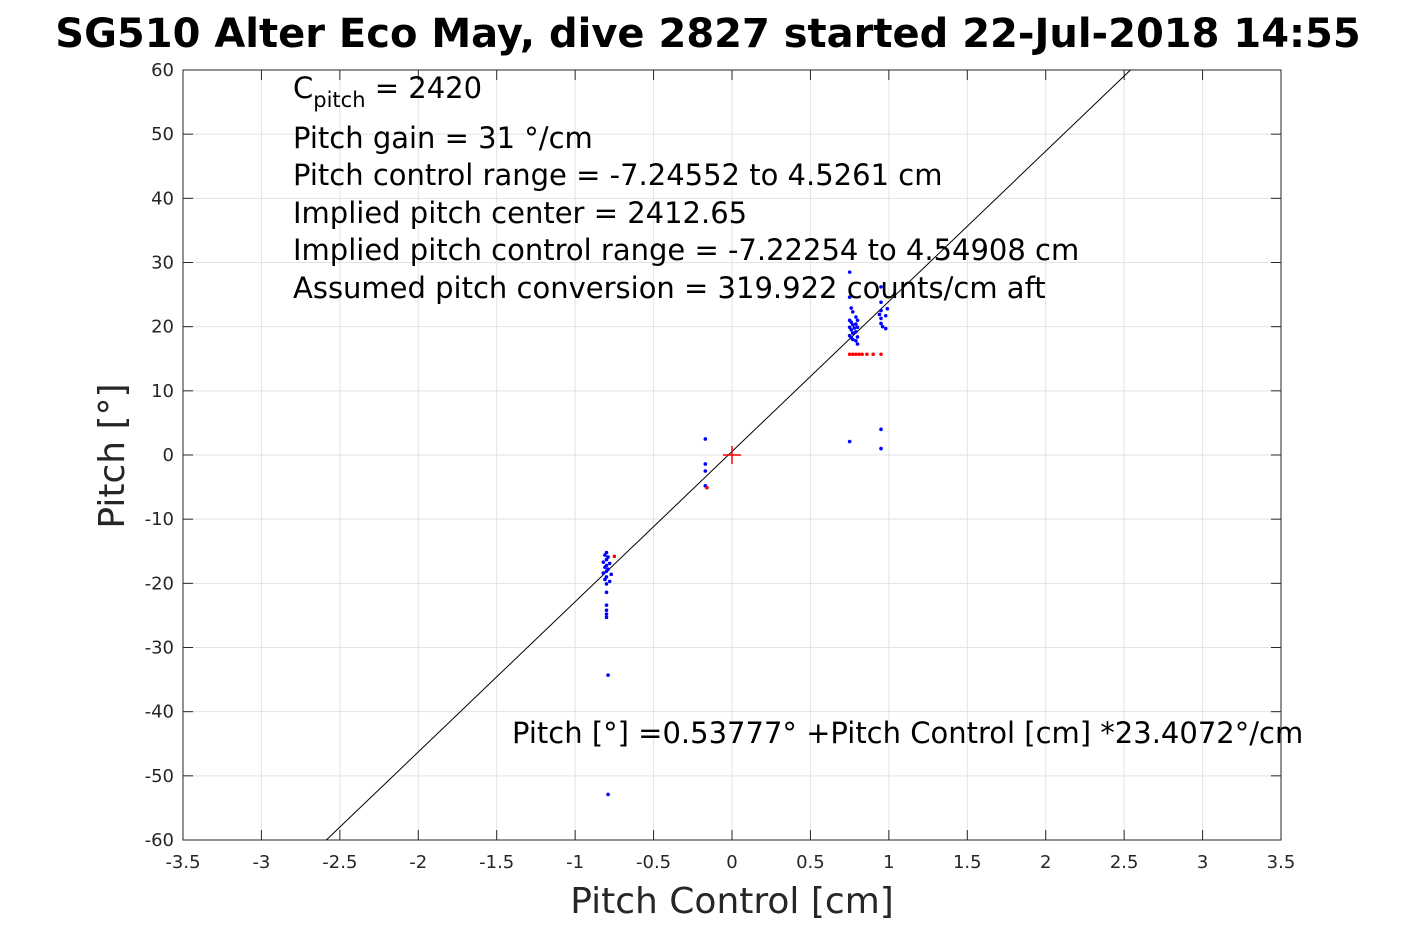 The height and width of the screenshot is (945, 1417). Describe the element at coordinates (967, 862) in the screenshot. I see `x-tick-label: 1.5` at that location.